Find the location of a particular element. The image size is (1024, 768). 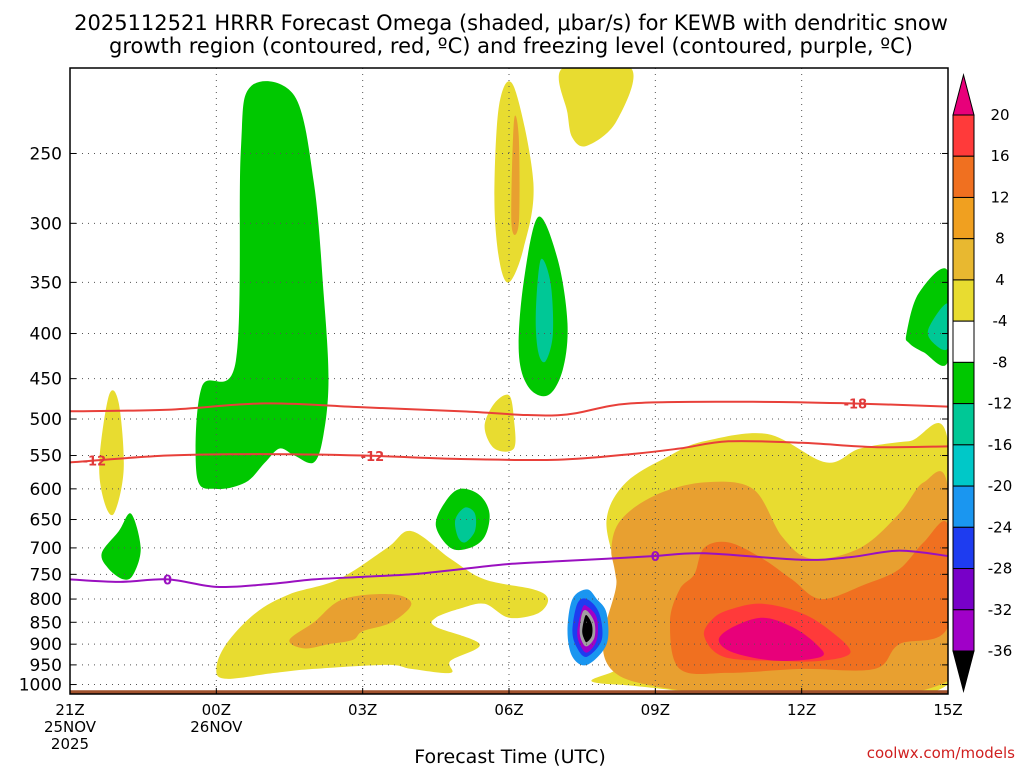

colorbar-label-10: -24 is located at coordinates (1000, 527).